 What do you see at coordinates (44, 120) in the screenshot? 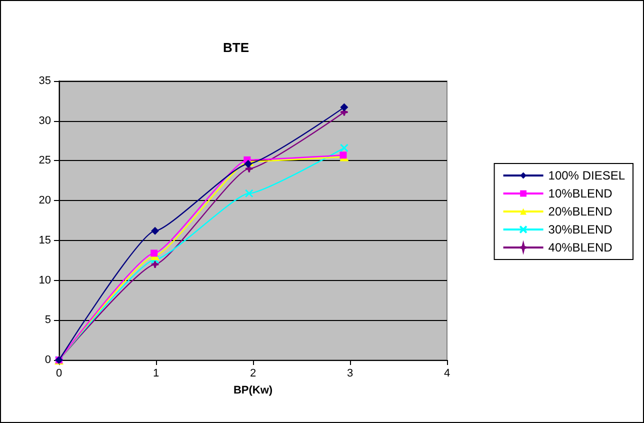
I see `y-tick-label: 30` at bounding box center [44, 120].